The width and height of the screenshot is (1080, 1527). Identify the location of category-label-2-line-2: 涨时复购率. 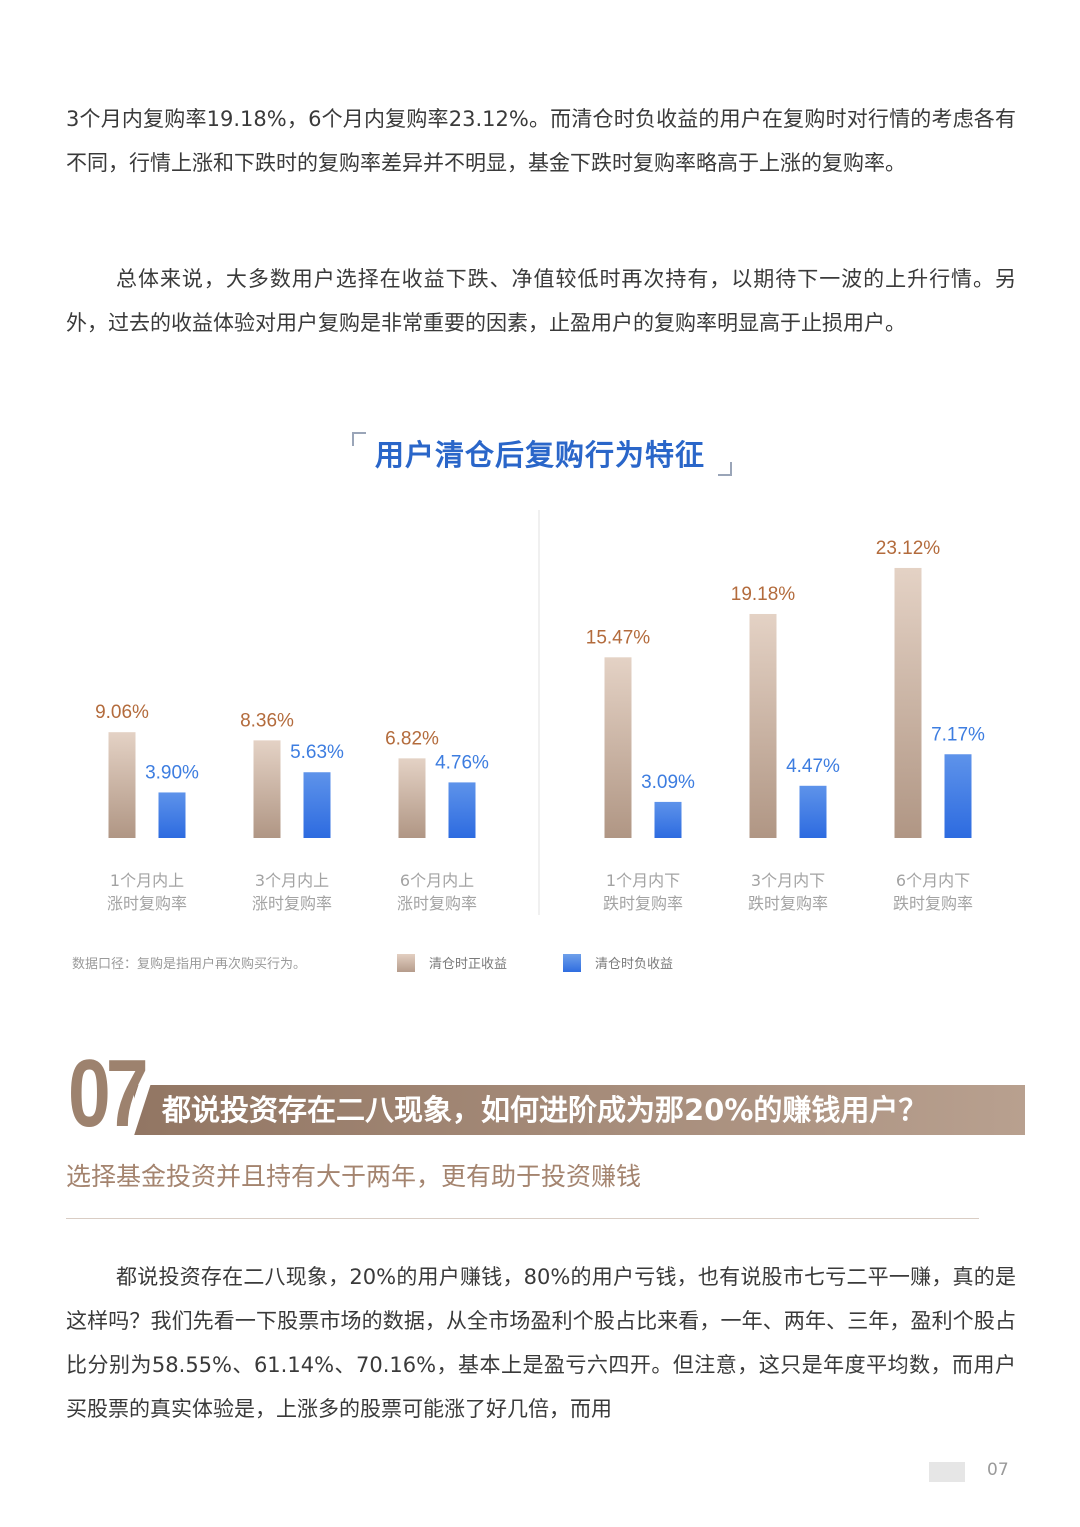
(292, 903).